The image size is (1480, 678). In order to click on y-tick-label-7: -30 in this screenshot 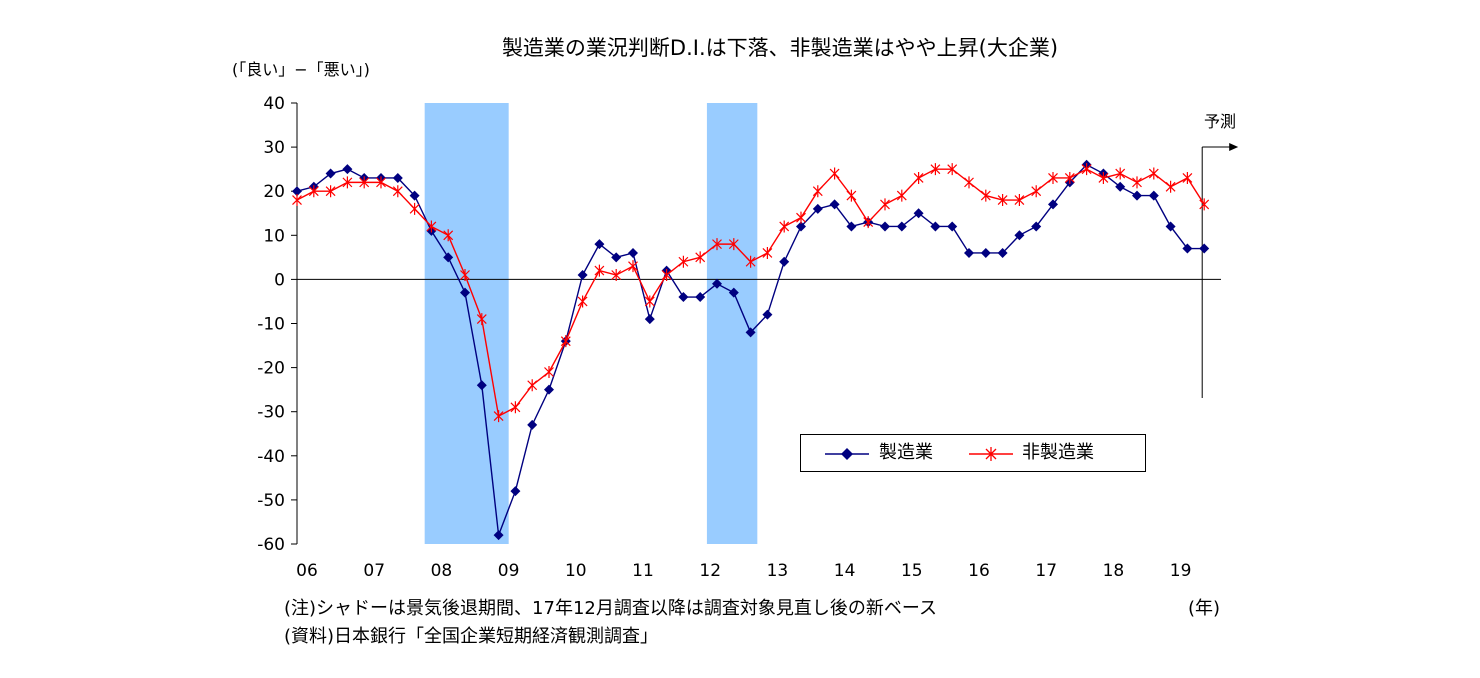, I will do `click(271, 413)`.